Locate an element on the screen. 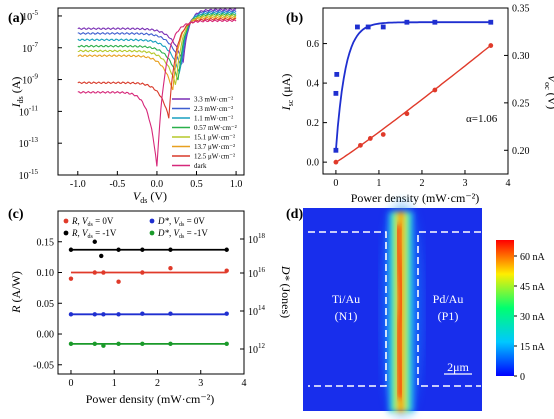 This screenshot has height=419, width=554. c-legend-label: R, Vds = 0V is located at coordinates (92, 222).